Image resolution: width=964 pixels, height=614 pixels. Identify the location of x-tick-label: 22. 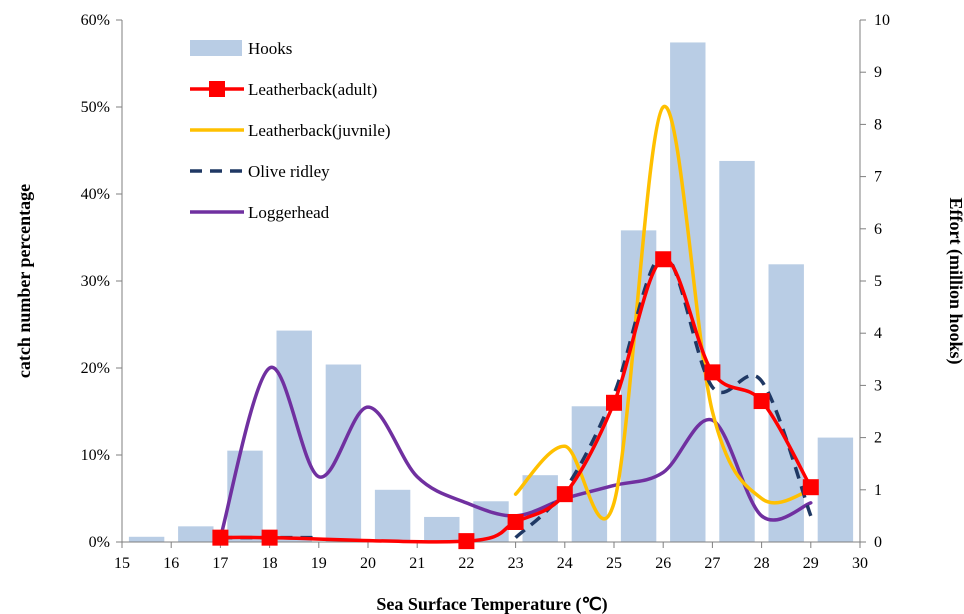
(466, 563).